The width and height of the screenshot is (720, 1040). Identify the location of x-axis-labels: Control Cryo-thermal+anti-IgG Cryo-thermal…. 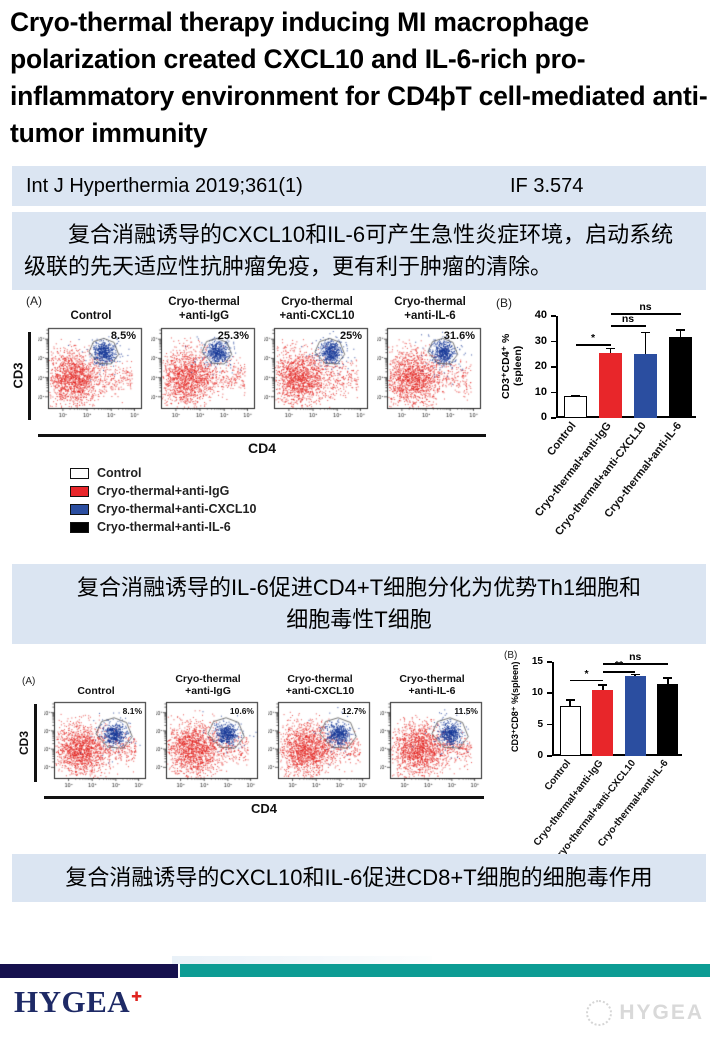
(606, 810).